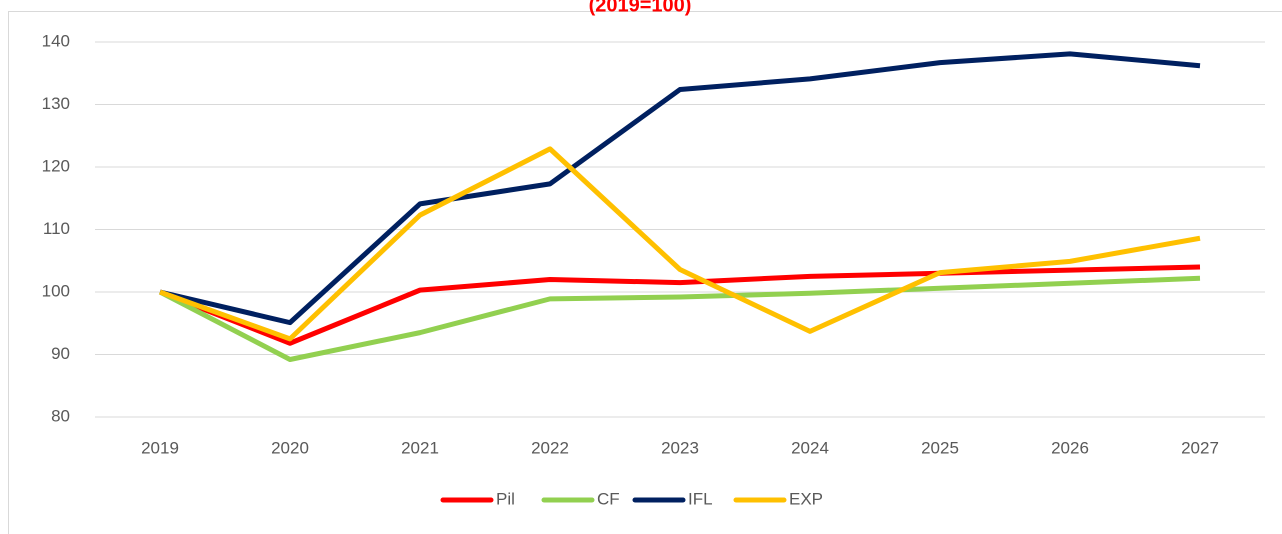  What do you see at coordinates (550, 447) in the screenshot?
I see `x-tick-label: 2022` at bounding box center [550, 447].